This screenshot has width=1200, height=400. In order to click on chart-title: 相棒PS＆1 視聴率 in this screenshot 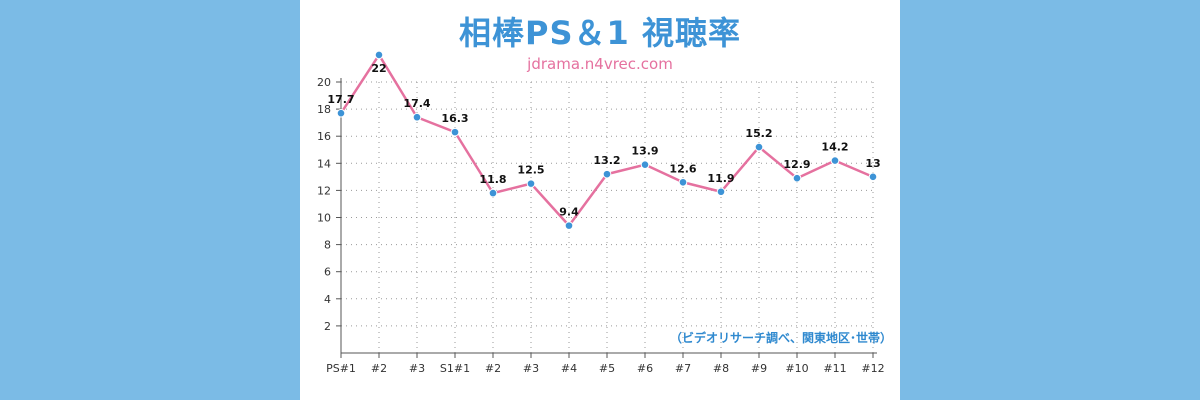, I will do `click(600, 33)`.